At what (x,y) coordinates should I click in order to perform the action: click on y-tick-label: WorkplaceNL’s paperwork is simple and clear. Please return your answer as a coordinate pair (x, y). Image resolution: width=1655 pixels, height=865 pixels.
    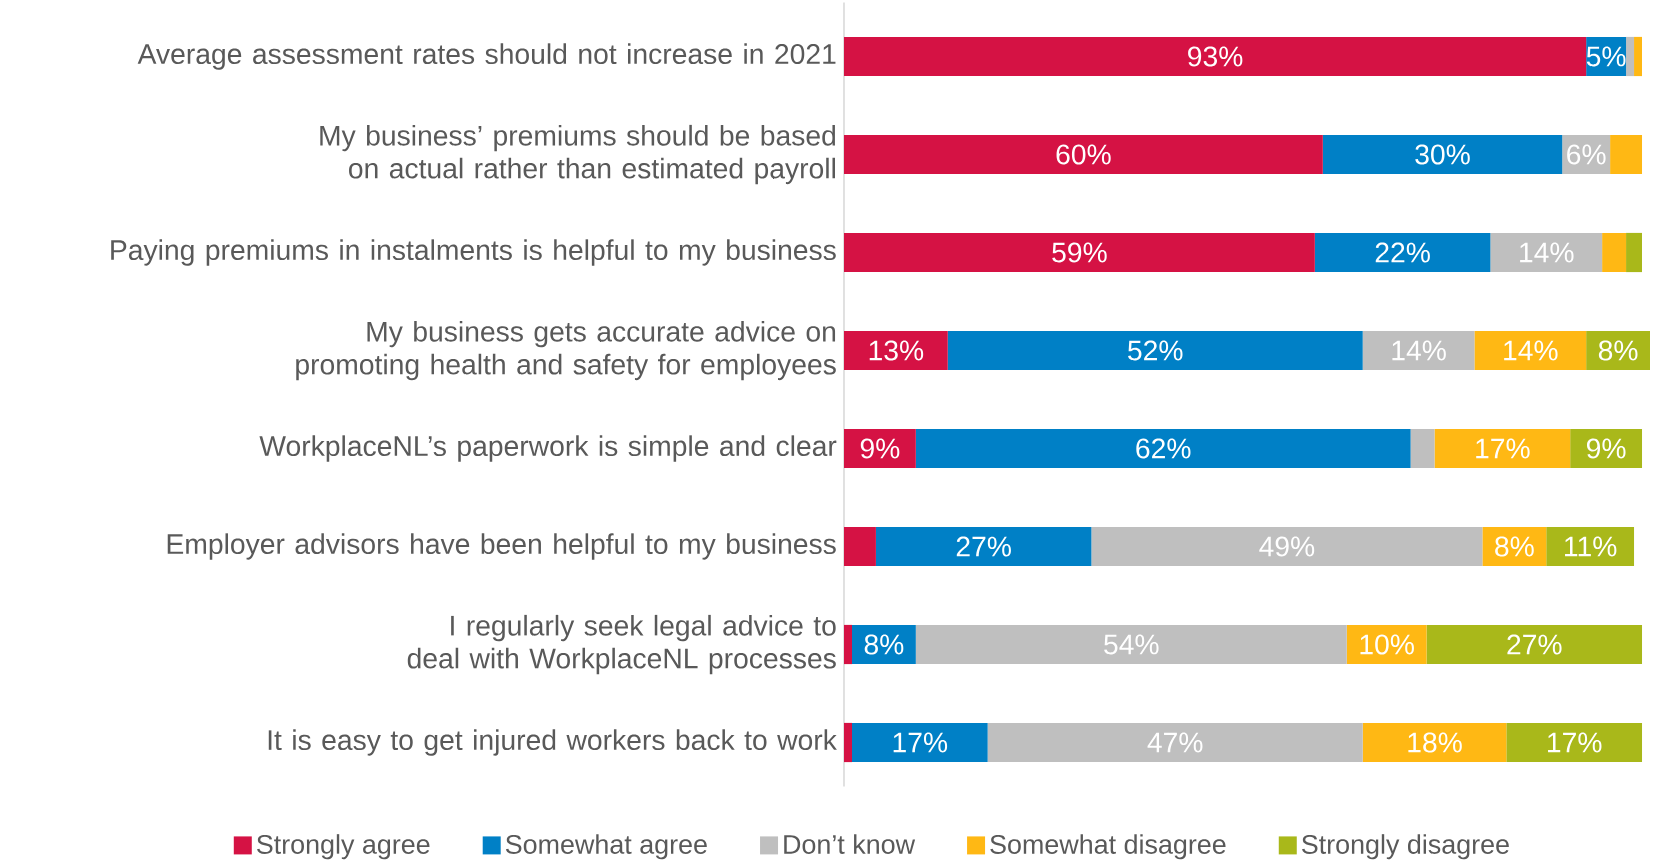
    Looking at the image, I should click on (548, 448).